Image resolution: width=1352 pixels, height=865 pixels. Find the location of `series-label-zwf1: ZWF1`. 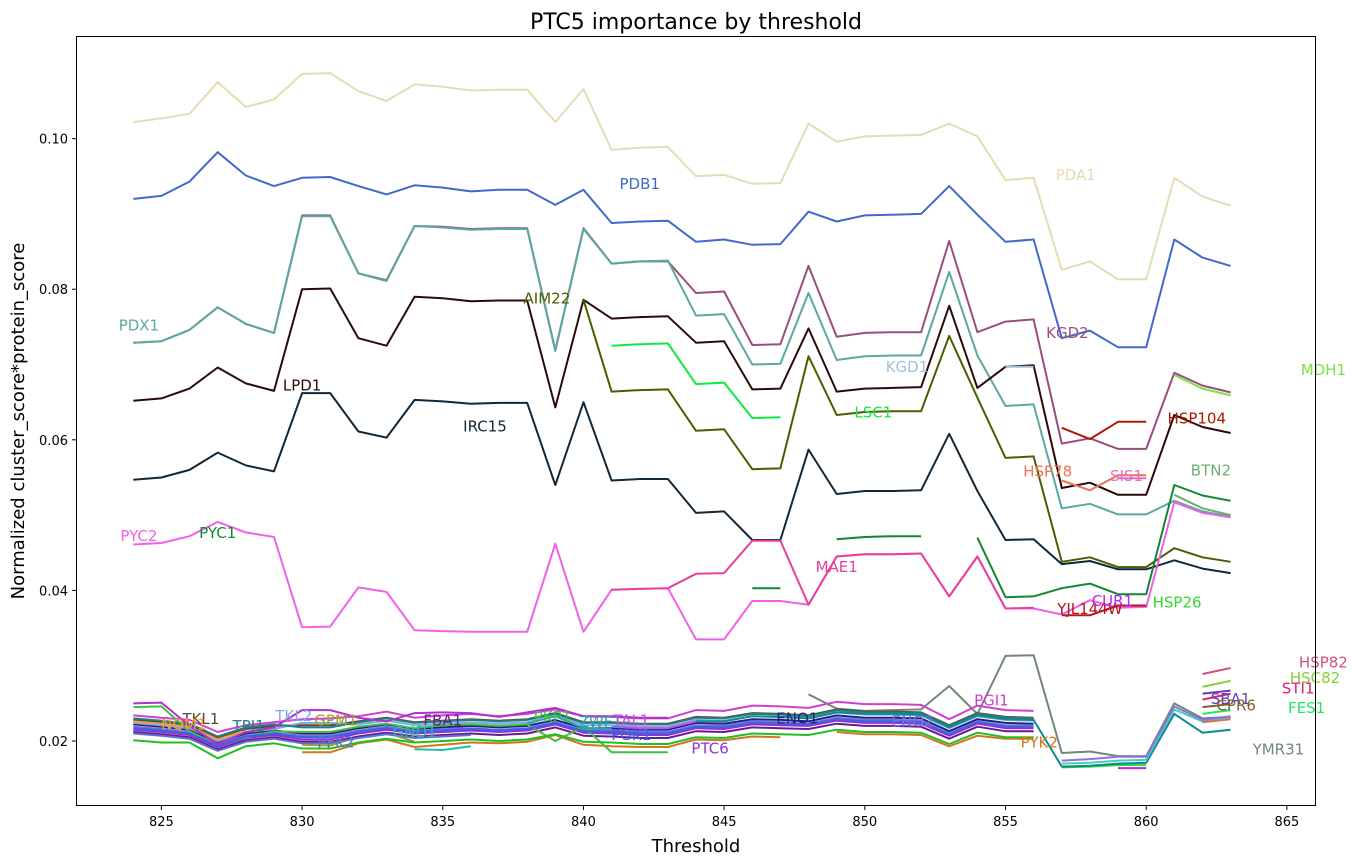

series-label-zwf1: ZWF1 is located at coordinates (600, 722).